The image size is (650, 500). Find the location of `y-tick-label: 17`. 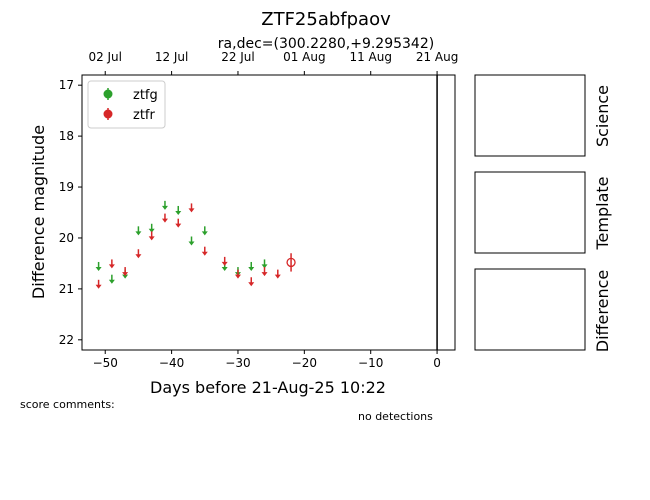

y-tick-label: 17 is located at coordinates (66, 85).